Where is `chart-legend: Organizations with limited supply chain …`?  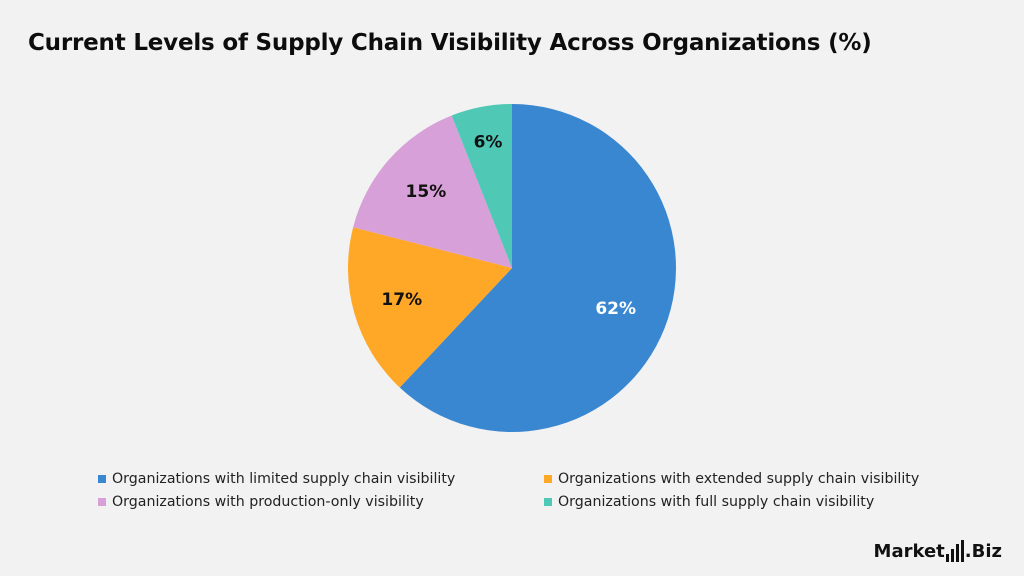 chart-legend: Organizations with limited supply chain … is located at coordinates (528, 490).